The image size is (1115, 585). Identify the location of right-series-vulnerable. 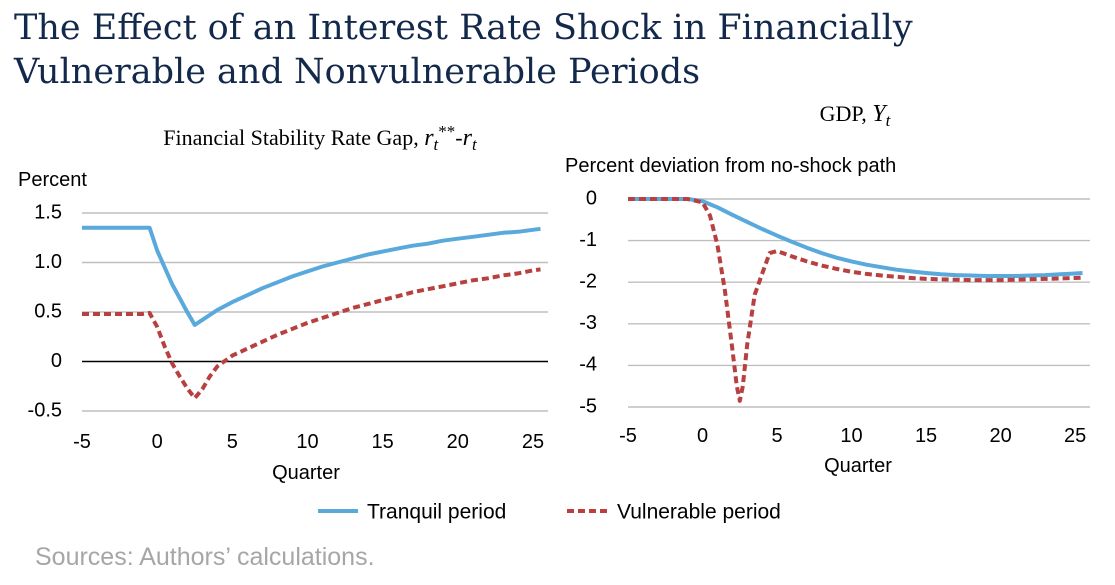
(855, 300).